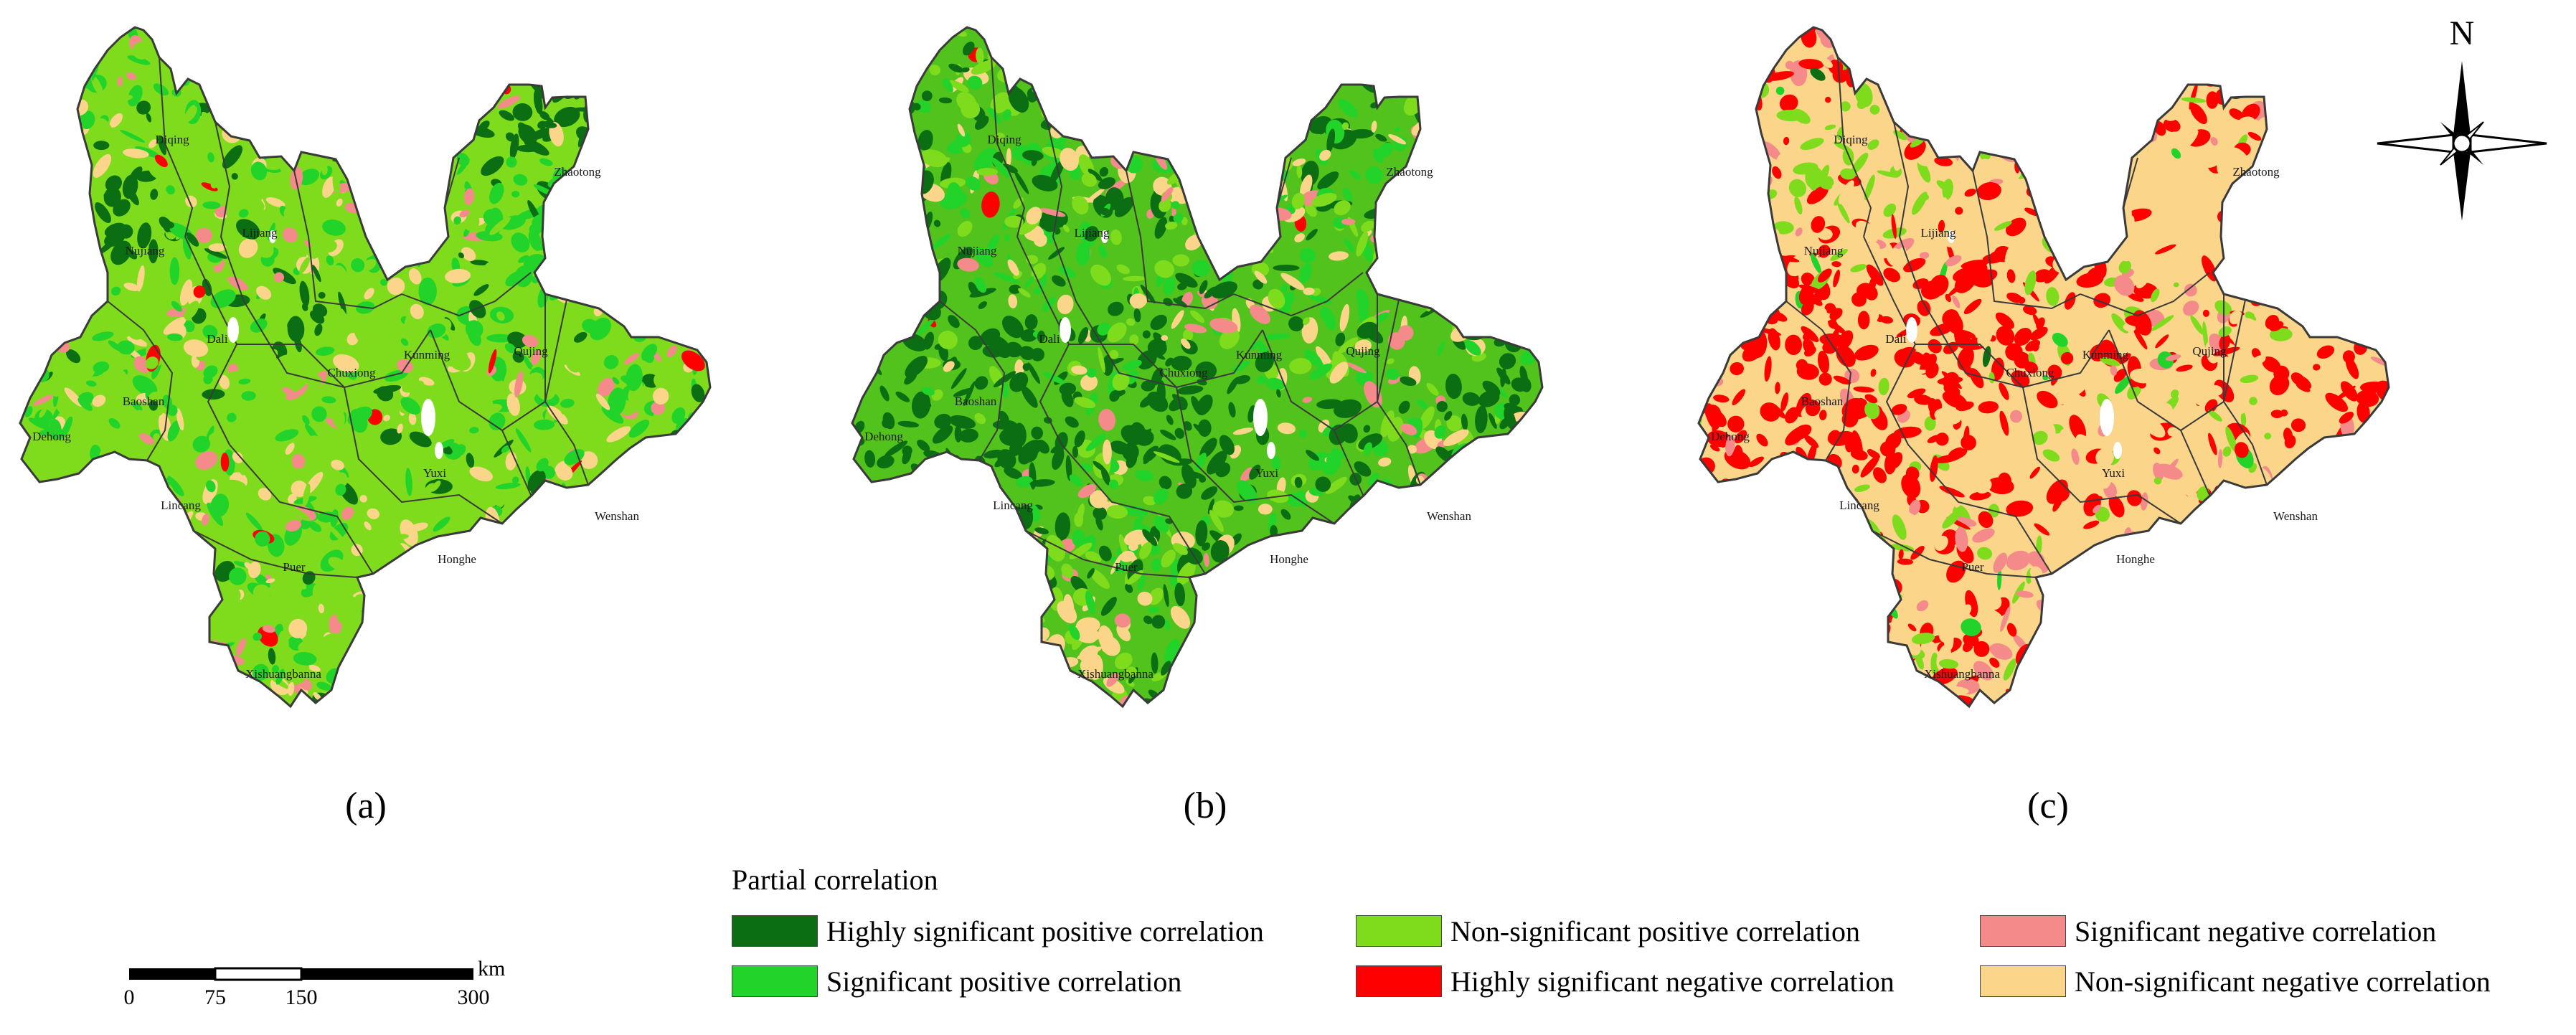 The width and height of the screenshot is (2576, 1035). Describe the element at coordinates (275, 554) in the screenshot. I see `prefecture-border` at that location.